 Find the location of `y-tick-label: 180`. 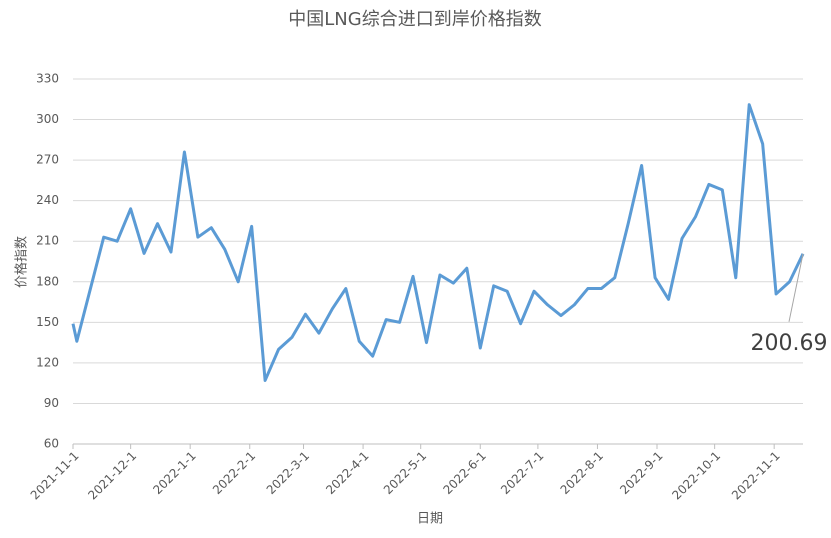

y-tick-label: 180 is located at coordinates (47, 281).